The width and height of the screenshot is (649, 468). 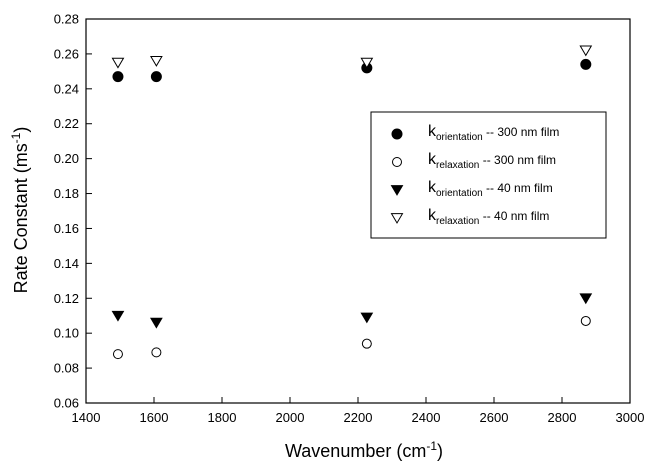 What do you see at coordinates (490, 189) in the screenshot?
I see `legend-label-k_or_40: korientation -- 40 nm film` at bounding box center [490, 189].